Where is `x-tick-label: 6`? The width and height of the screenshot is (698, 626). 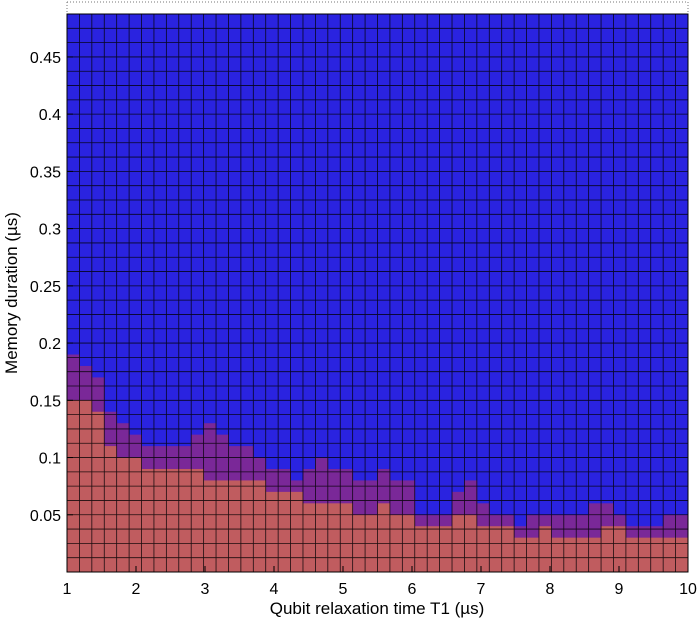 x-tick-label: 6 is located at coordinates (412, 589).